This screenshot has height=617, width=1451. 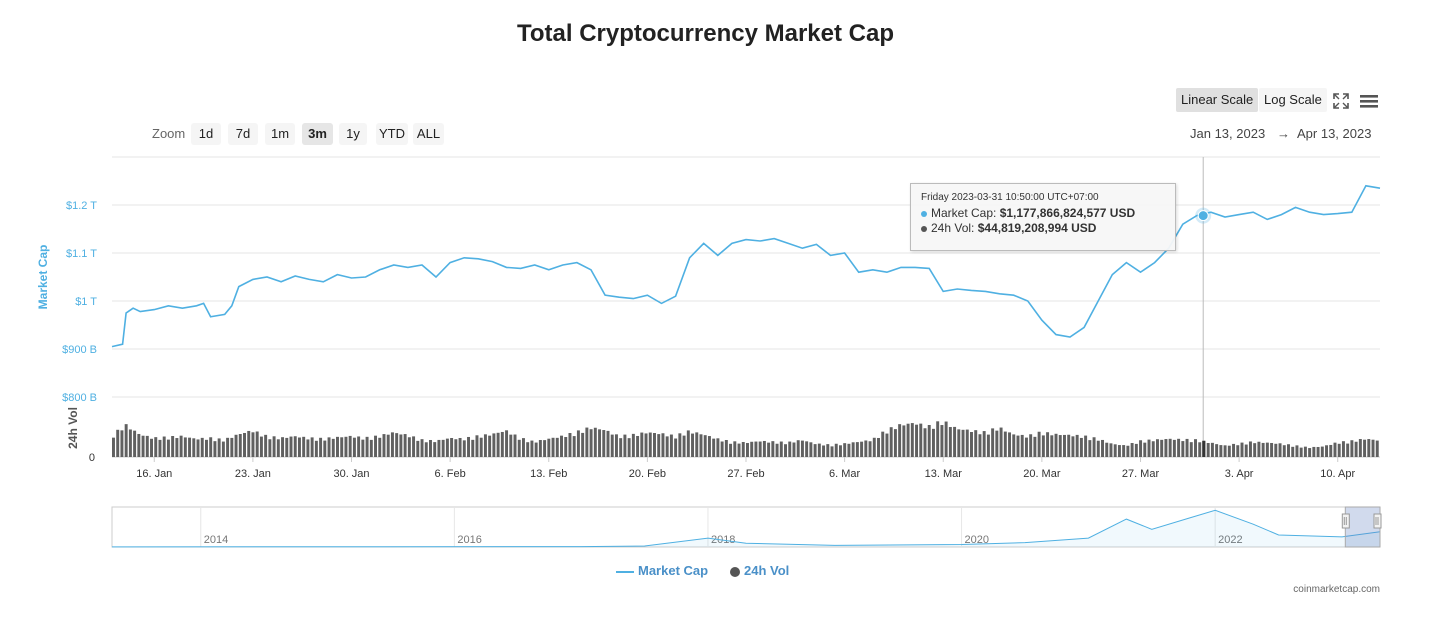 I want to click on legend-item-24h-vol: 24h Vol, so click(x=759, y=570).